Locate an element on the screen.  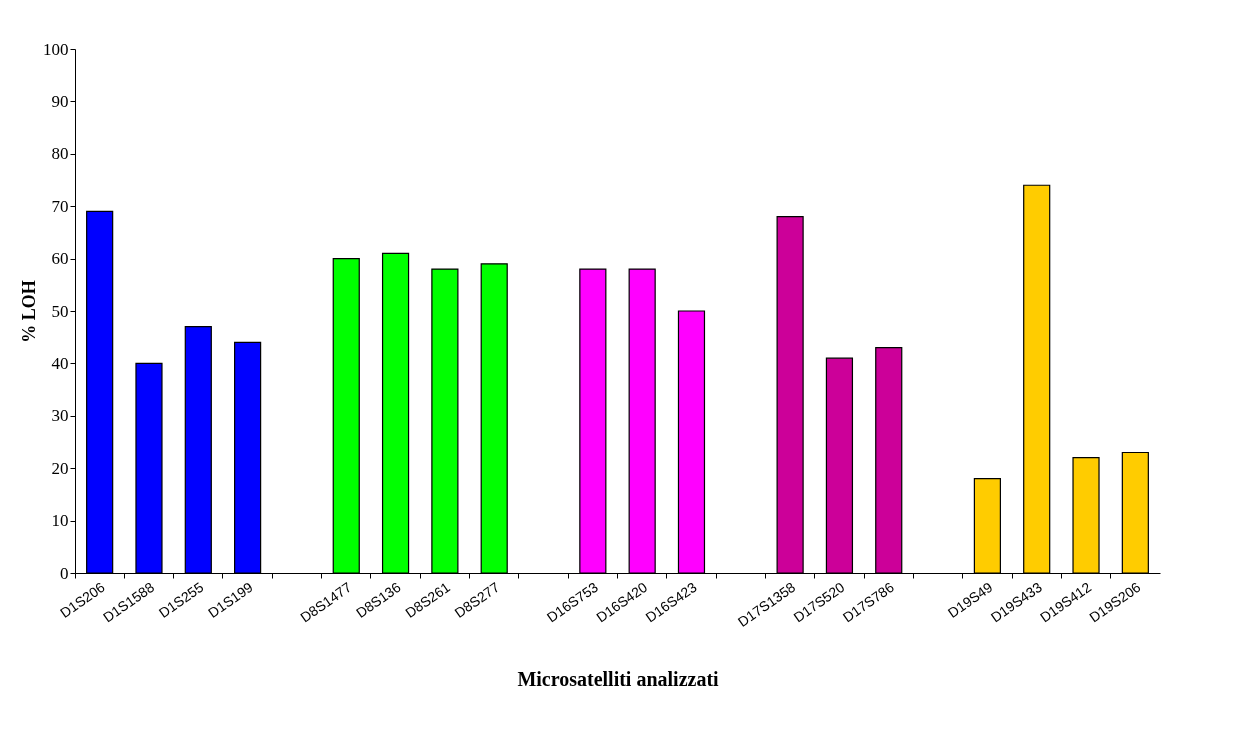
y-axis-title: % LOH is located at coordinates (29, 311).